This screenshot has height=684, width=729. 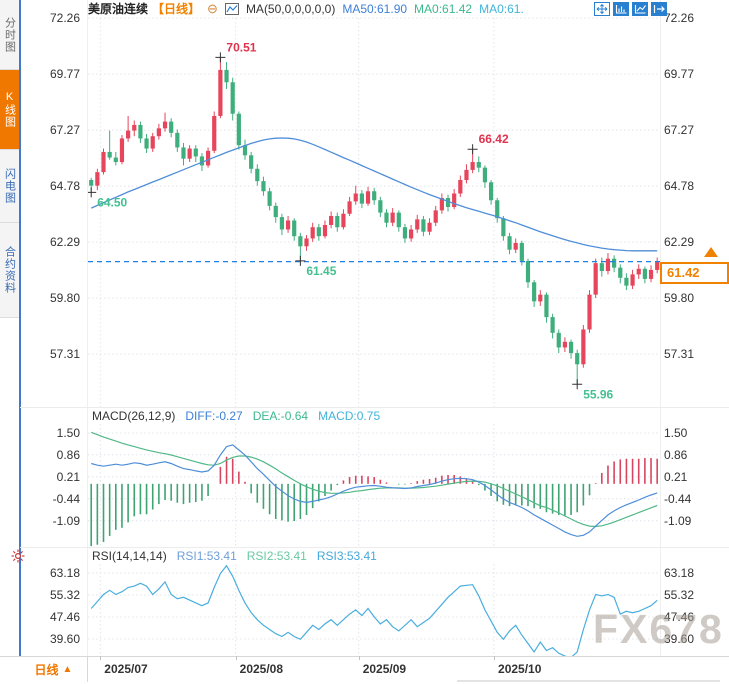 What do you see at coordinates (276, 556) in the screenshot?
I see `rsi2-label: RSI2:53.41` at bounding box center [276, 556].